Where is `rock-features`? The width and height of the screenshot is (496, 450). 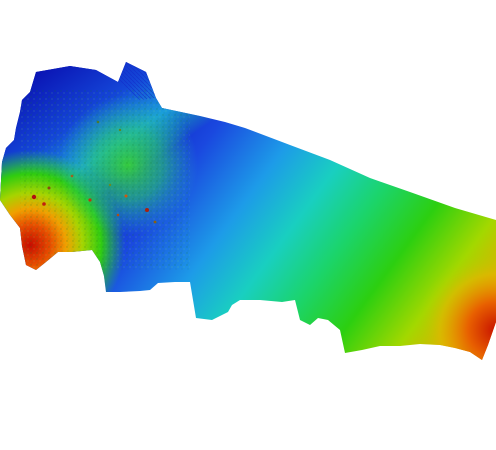
rock-features is located at coordinates (94, 172).